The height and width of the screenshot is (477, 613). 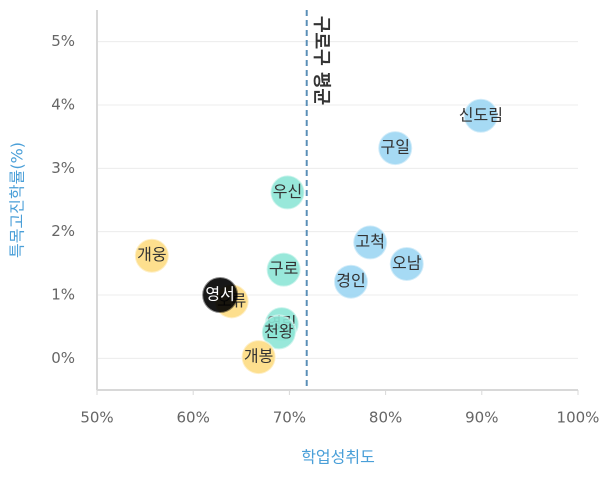 What do you see at coordinates (63, 295) in the screenshot?
I see `y-tick-label: 1%` at bounding box center [63, 295].